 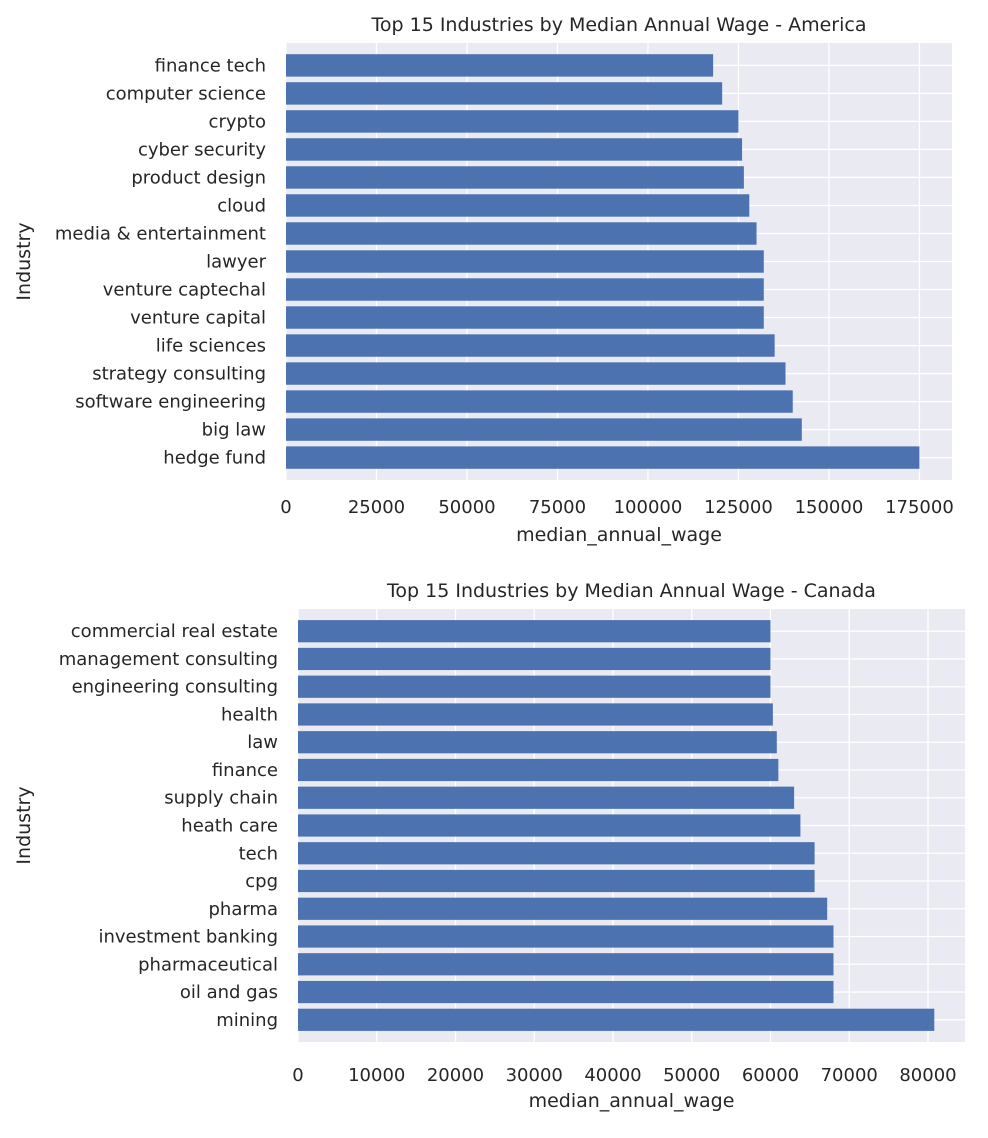 What do you see at coordinates (603, 457) in the screenshot?
I see `bar-hedge-fund` at bounding box center [603, 457].